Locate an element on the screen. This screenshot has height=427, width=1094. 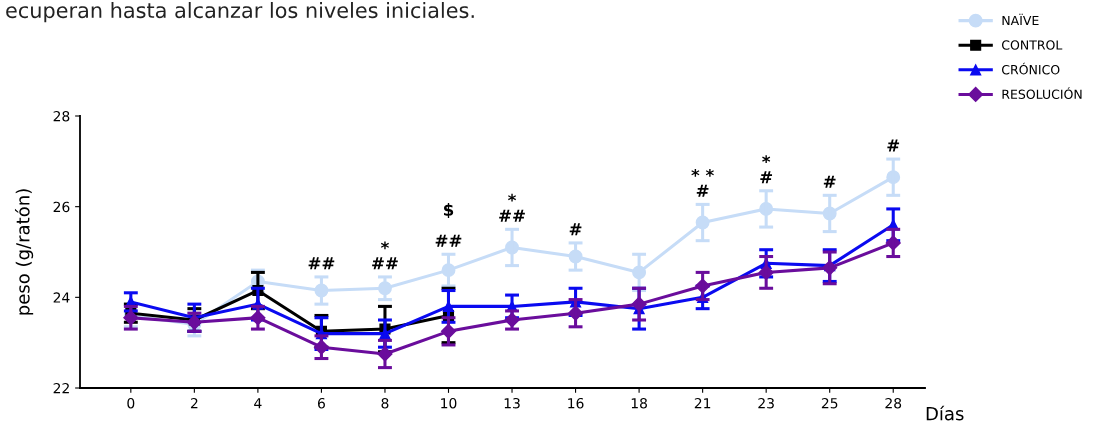
x-tick-label: 21 is located at coordinates (702, 403).